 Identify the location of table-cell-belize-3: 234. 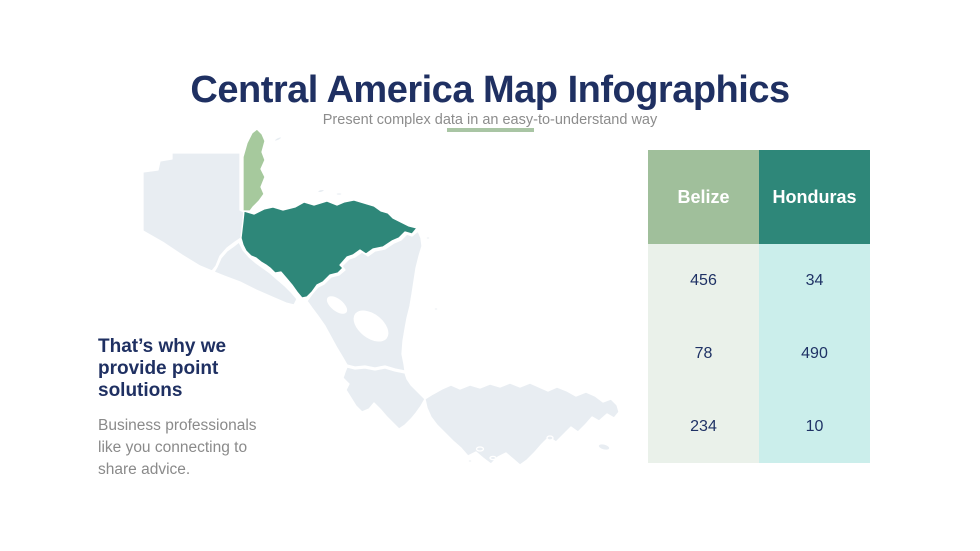
(703, 426).